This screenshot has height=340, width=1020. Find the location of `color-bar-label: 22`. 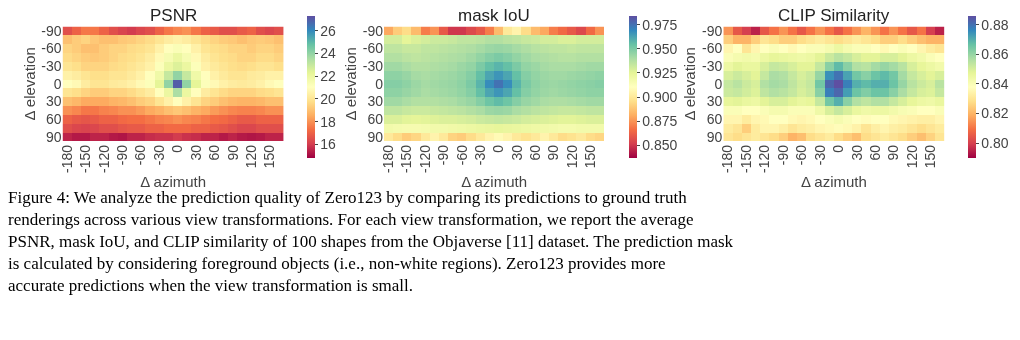

color-bar-label: 22 is located at coordinates (328, 76).